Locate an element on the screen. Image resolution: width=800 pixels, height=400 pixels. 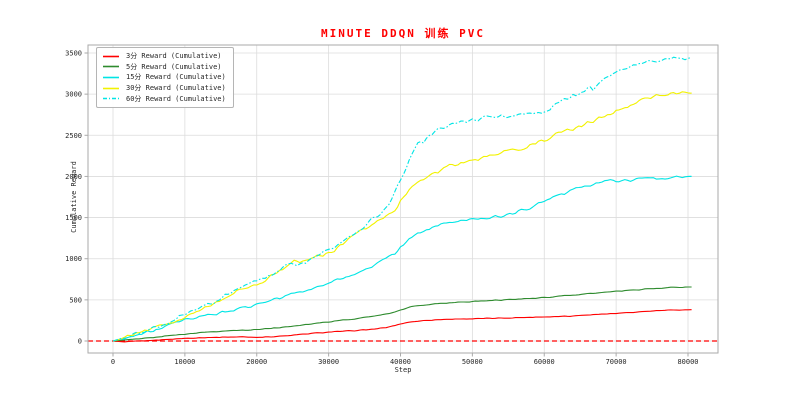
x-axis-label: Step is located at coordinates (403, 370).